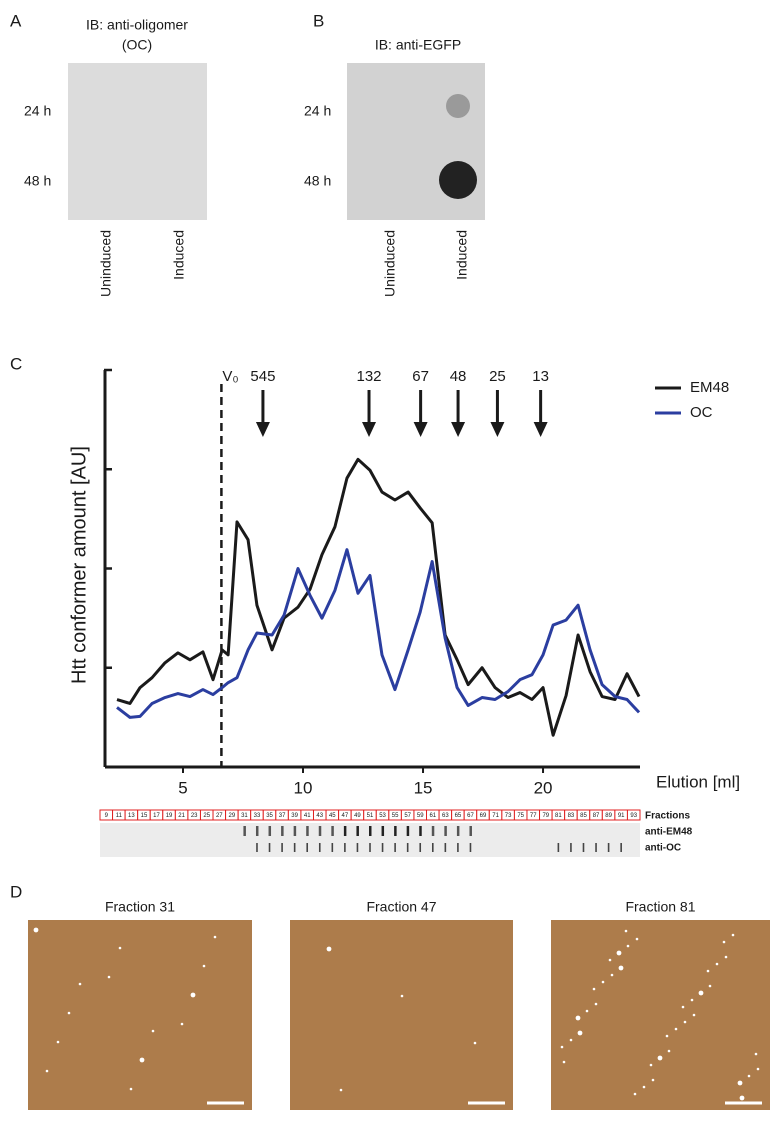 The width and height of the screenshot is (772, 1138). Describe the element at coordinates (470, 816) in the screenshot. I see `fraction-number: 67` at that location.